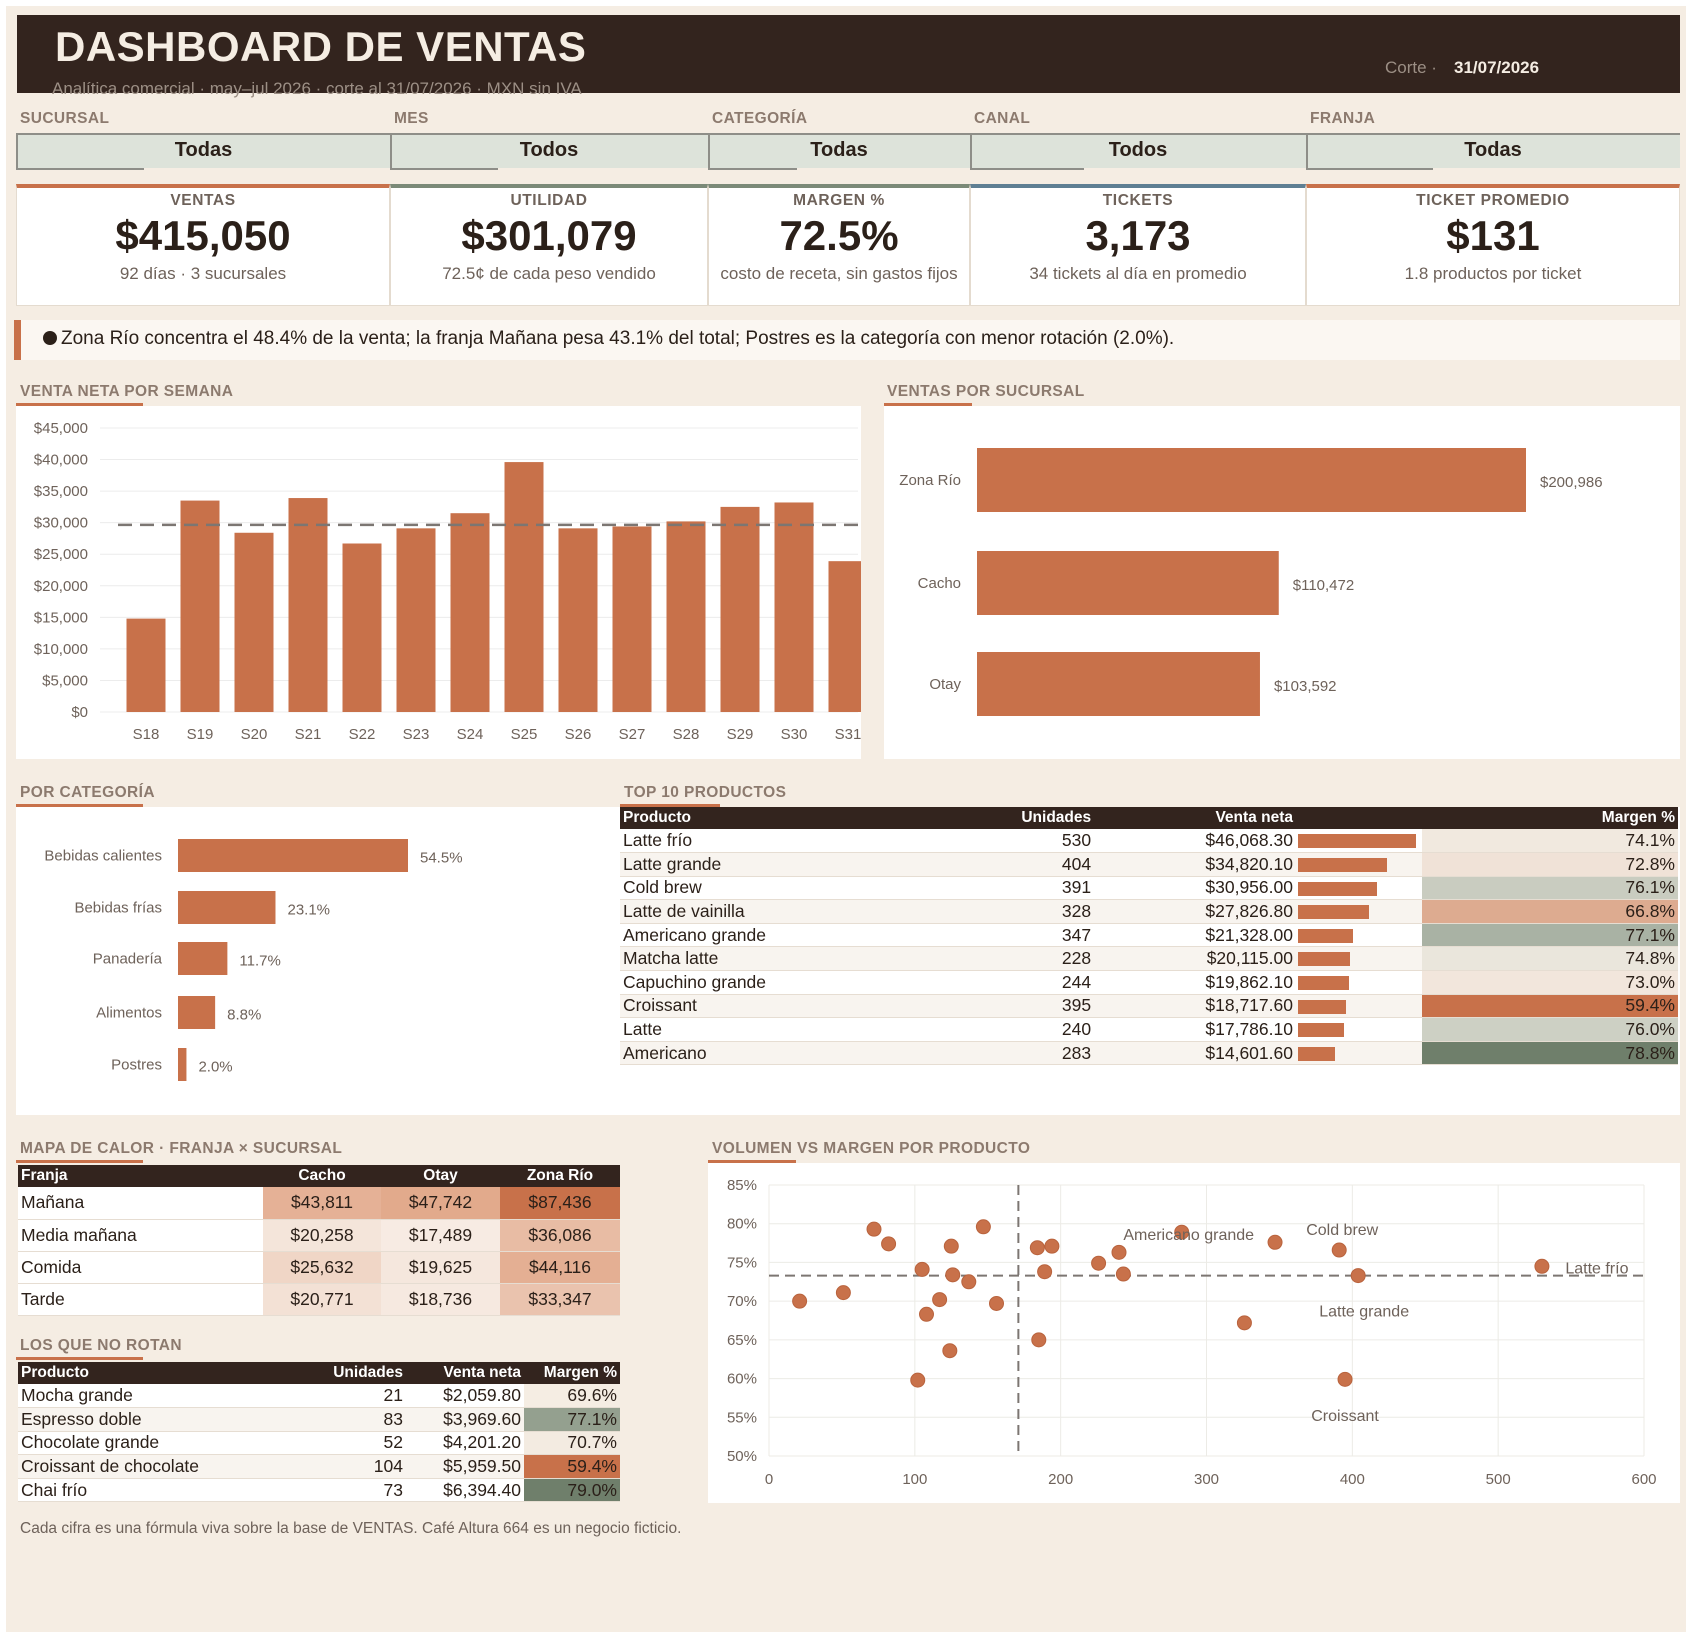 This screenshot has width=1700, height=1638. I want to click on table-row: Latte frío 530 $46,068.30 74.1%, so click(1149, 841).